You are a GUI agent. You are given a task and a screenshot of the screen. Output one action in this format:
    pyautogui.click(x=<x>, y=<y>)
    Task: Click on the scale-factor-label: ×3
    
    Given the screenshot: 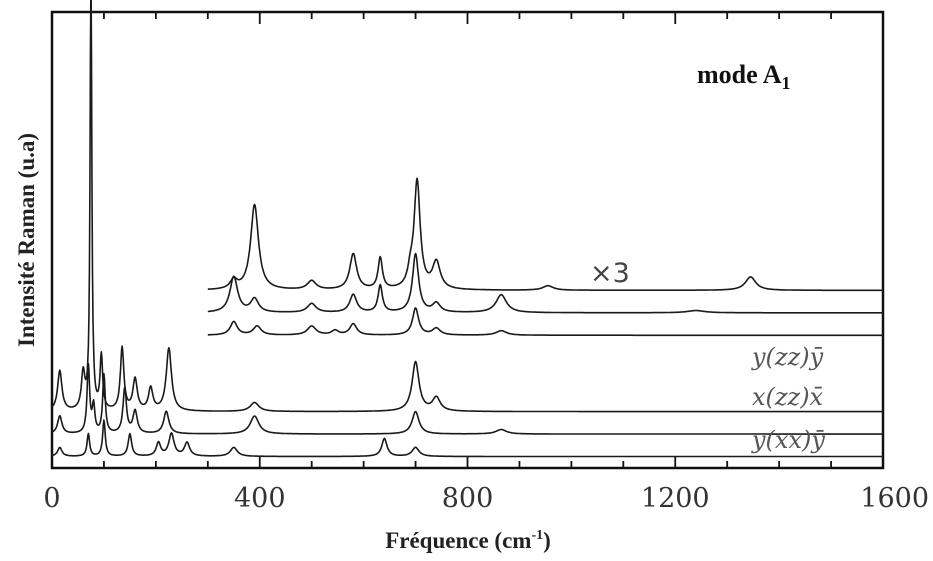 What is the action you would take?
    pyautogui.click(x=610, y=273)
    